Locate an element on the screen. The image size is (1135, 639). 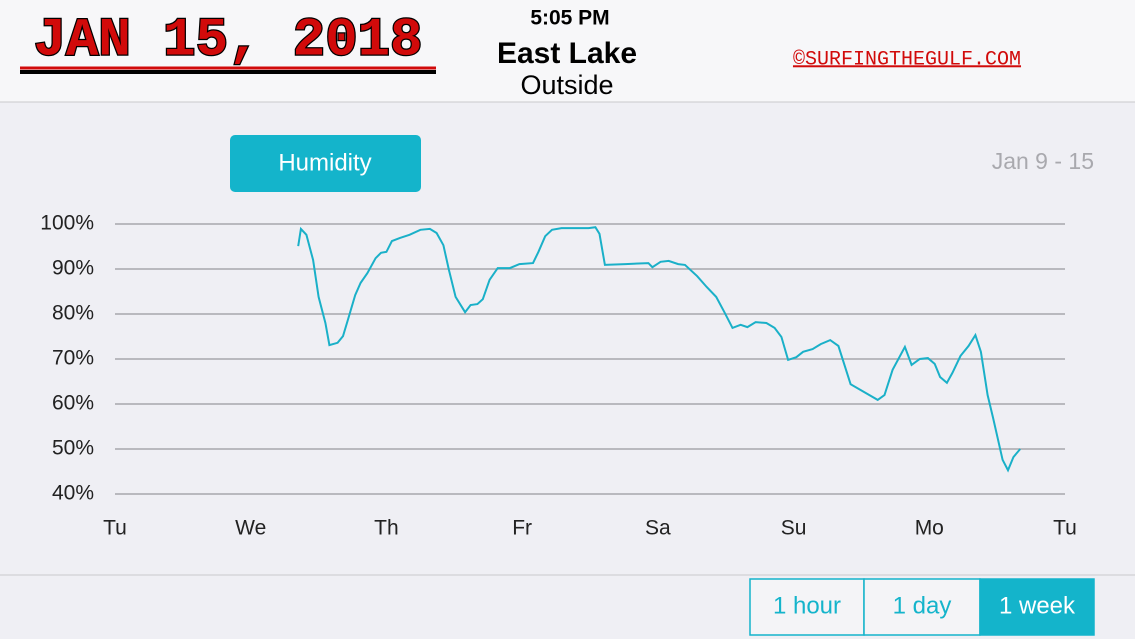
y-tick-label: 50% is located at coordinates (73, 448).